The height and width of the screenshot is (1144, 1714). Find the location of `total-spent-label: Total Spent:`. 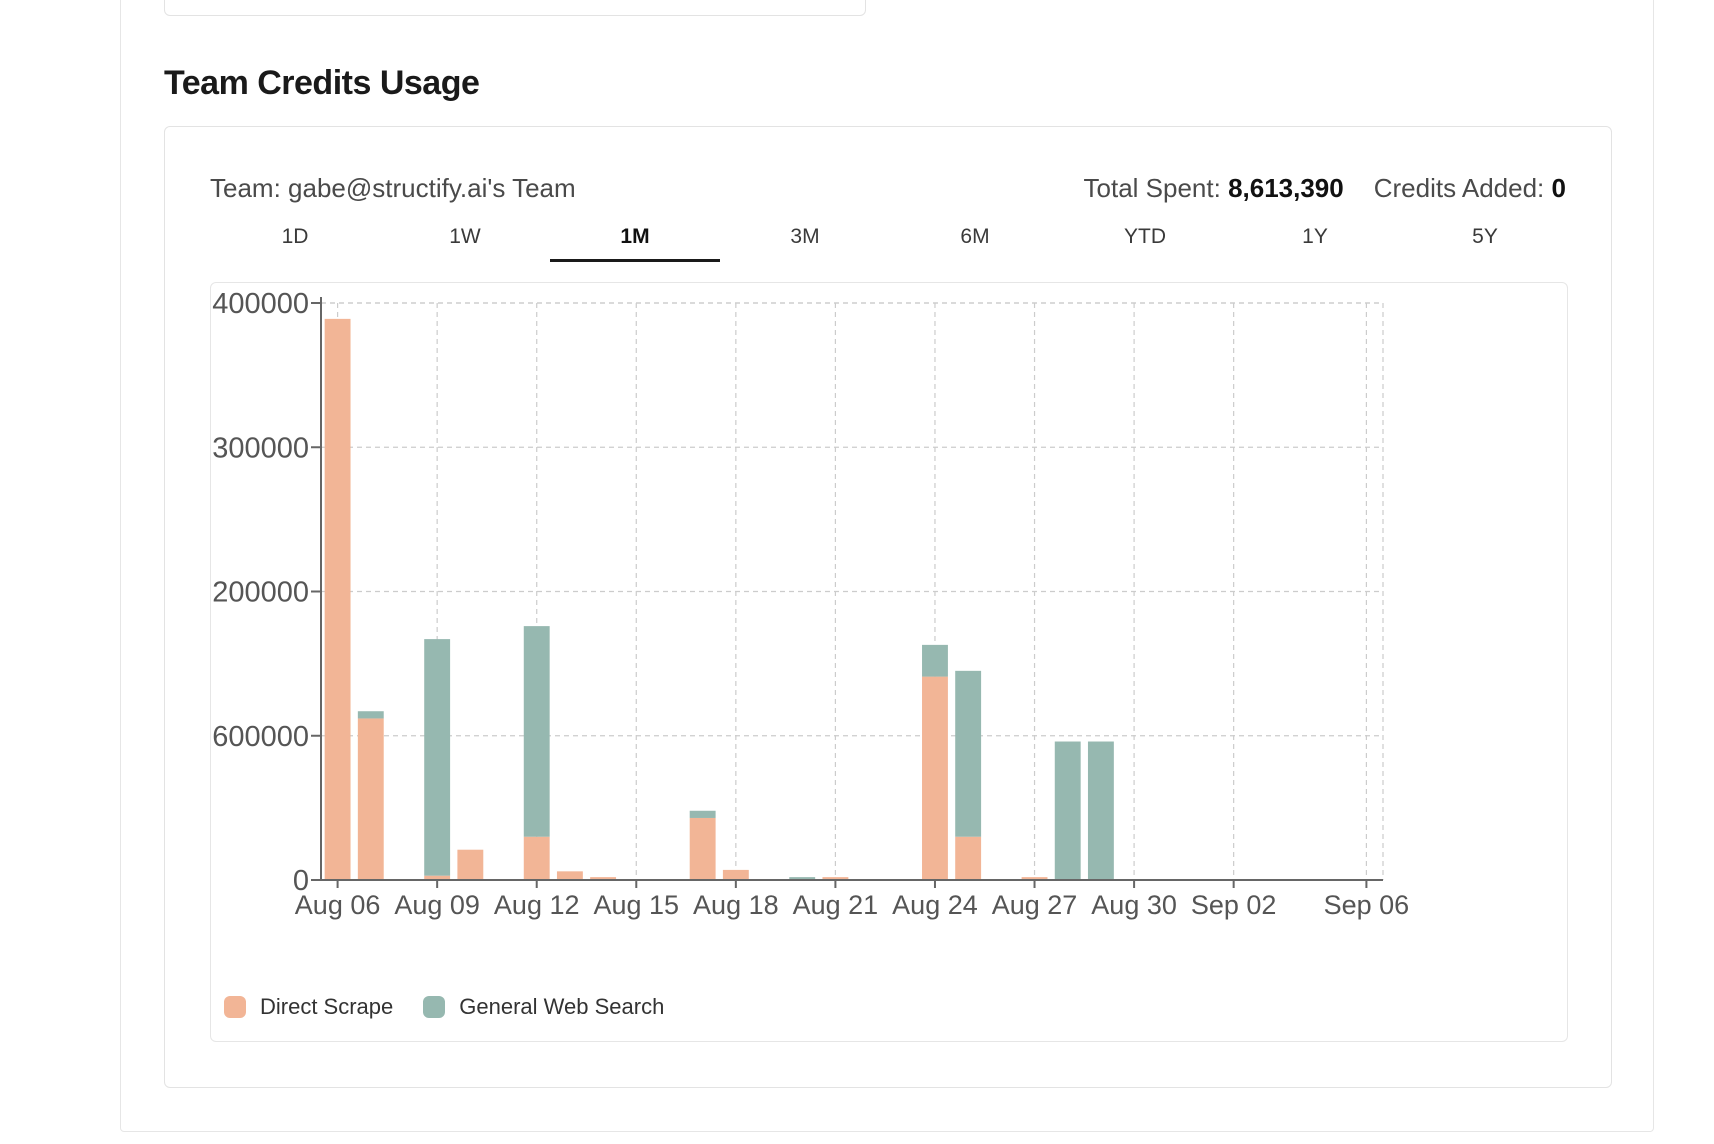

total-spent-label: Total Spent: is located at coordinates (1152, 188).